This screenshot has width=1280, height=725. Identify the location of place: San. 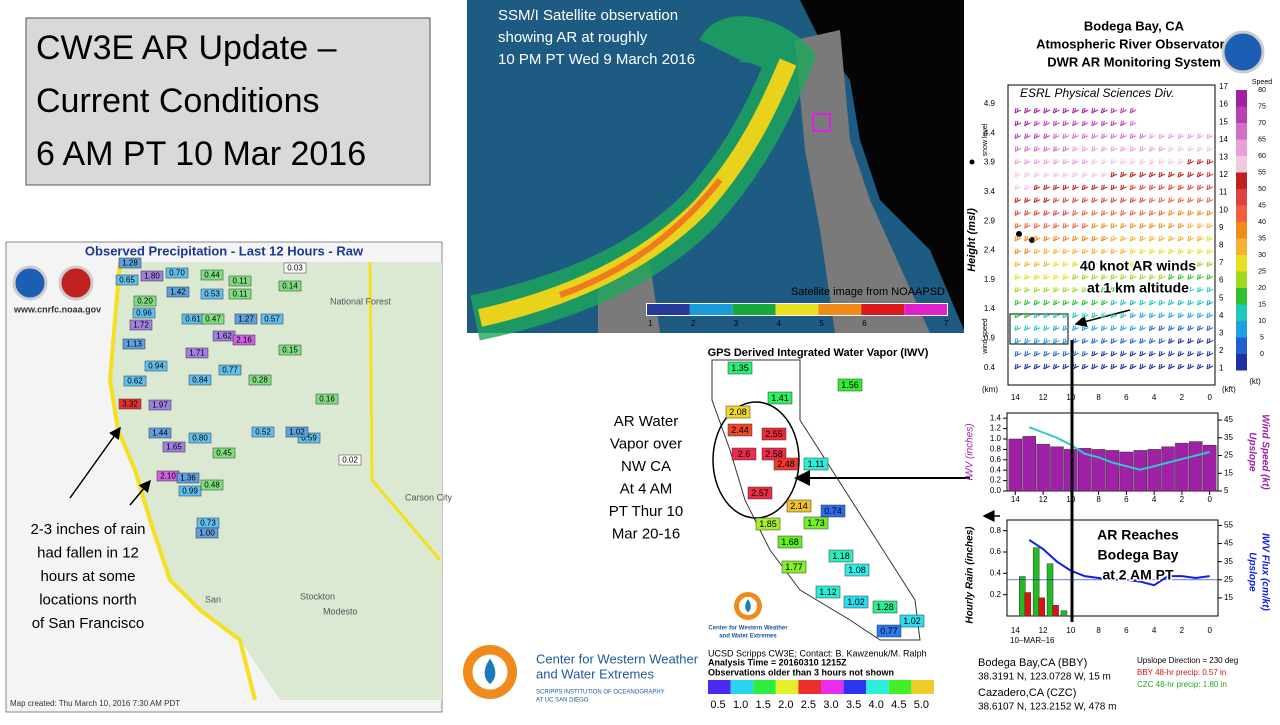
(213, 599).